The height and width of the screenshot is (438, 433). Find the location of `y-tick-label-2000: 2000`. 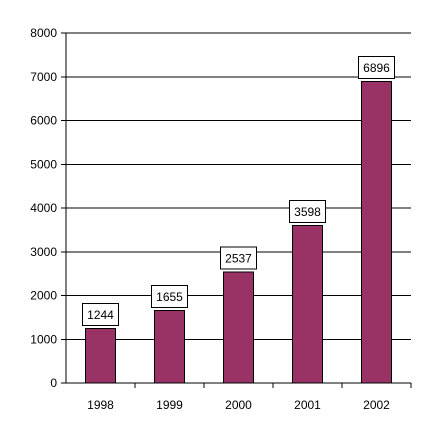

y-tick-label-2000: 2000 is located at coordinates (43, 296).